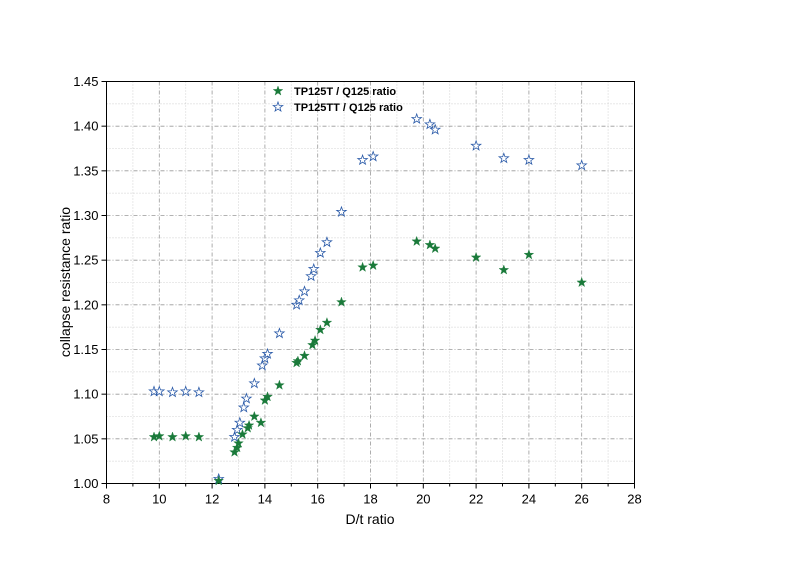 The image size is (800, 581). What do you see at coordinates (317, 499) in the screenshot?
I see `x-tick-label: 16` at bounding box center [317, 499].